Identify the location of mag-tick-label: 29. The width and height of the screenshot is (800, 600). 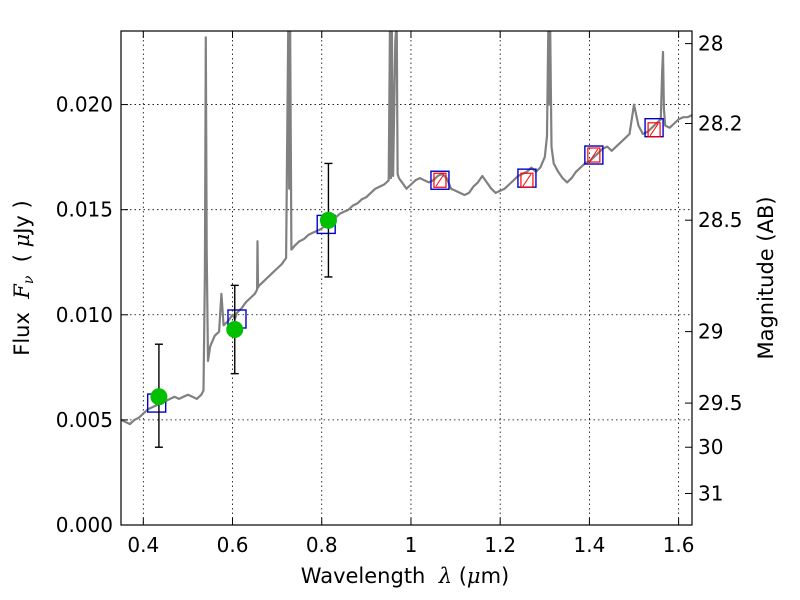
(710, 332).